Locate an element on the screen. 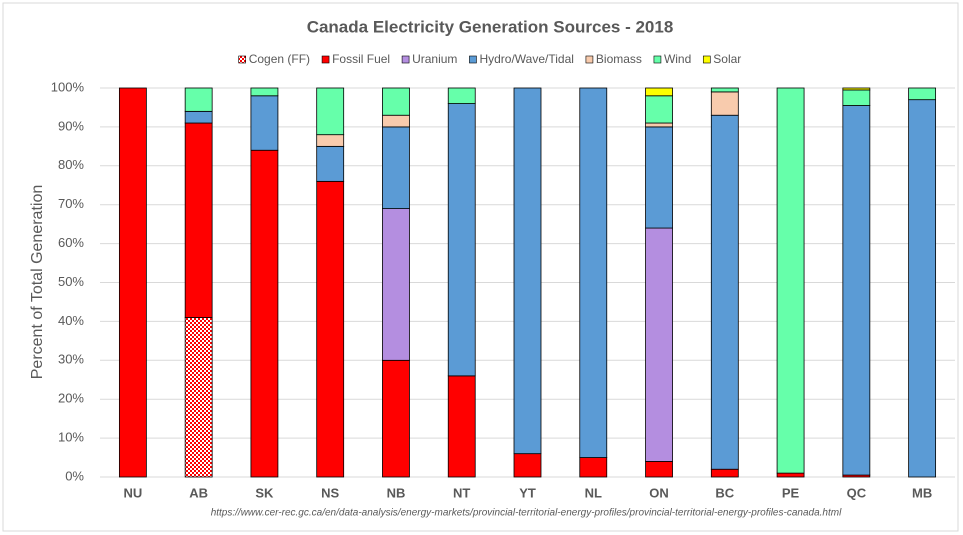 The image size is (963, 535). y-tick-label: 90% is located at coordinates (71, 125).